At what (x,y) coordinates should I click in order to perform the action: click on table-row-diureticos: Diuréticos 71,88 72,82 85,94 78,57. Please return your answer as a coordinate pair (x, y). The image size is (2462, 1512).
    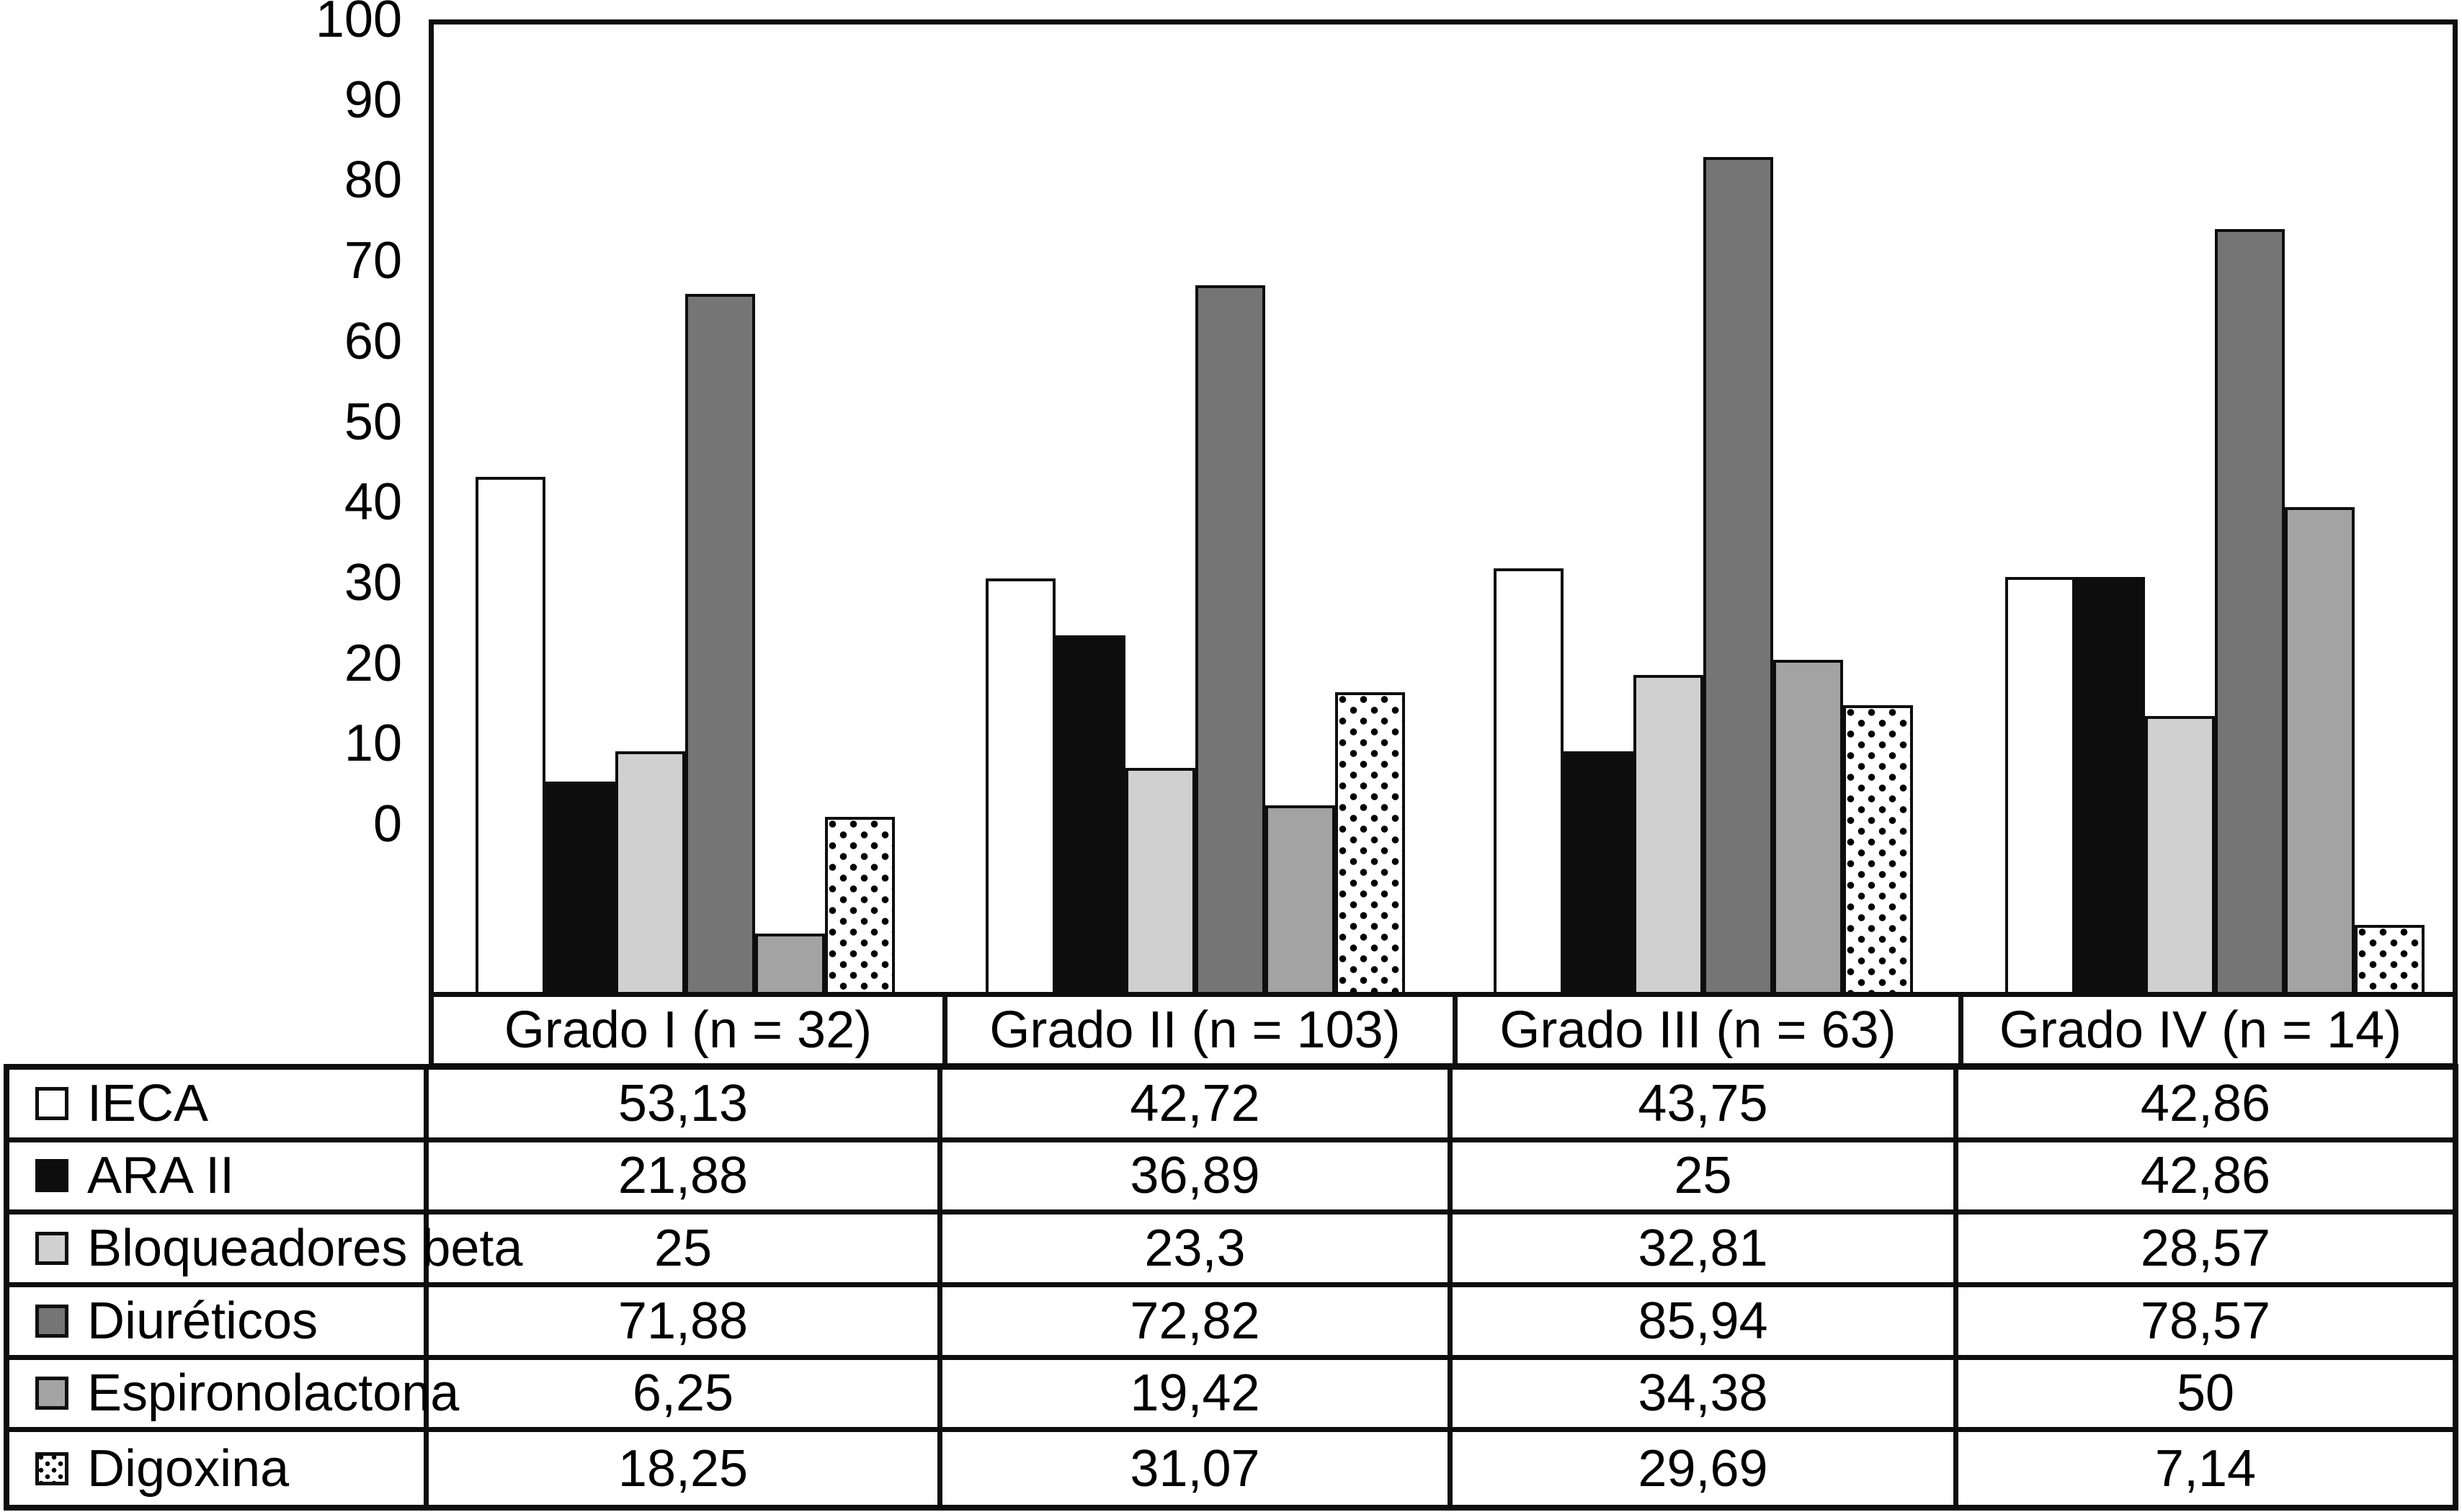
    Looking at the image, I should click on (1231, 1323).